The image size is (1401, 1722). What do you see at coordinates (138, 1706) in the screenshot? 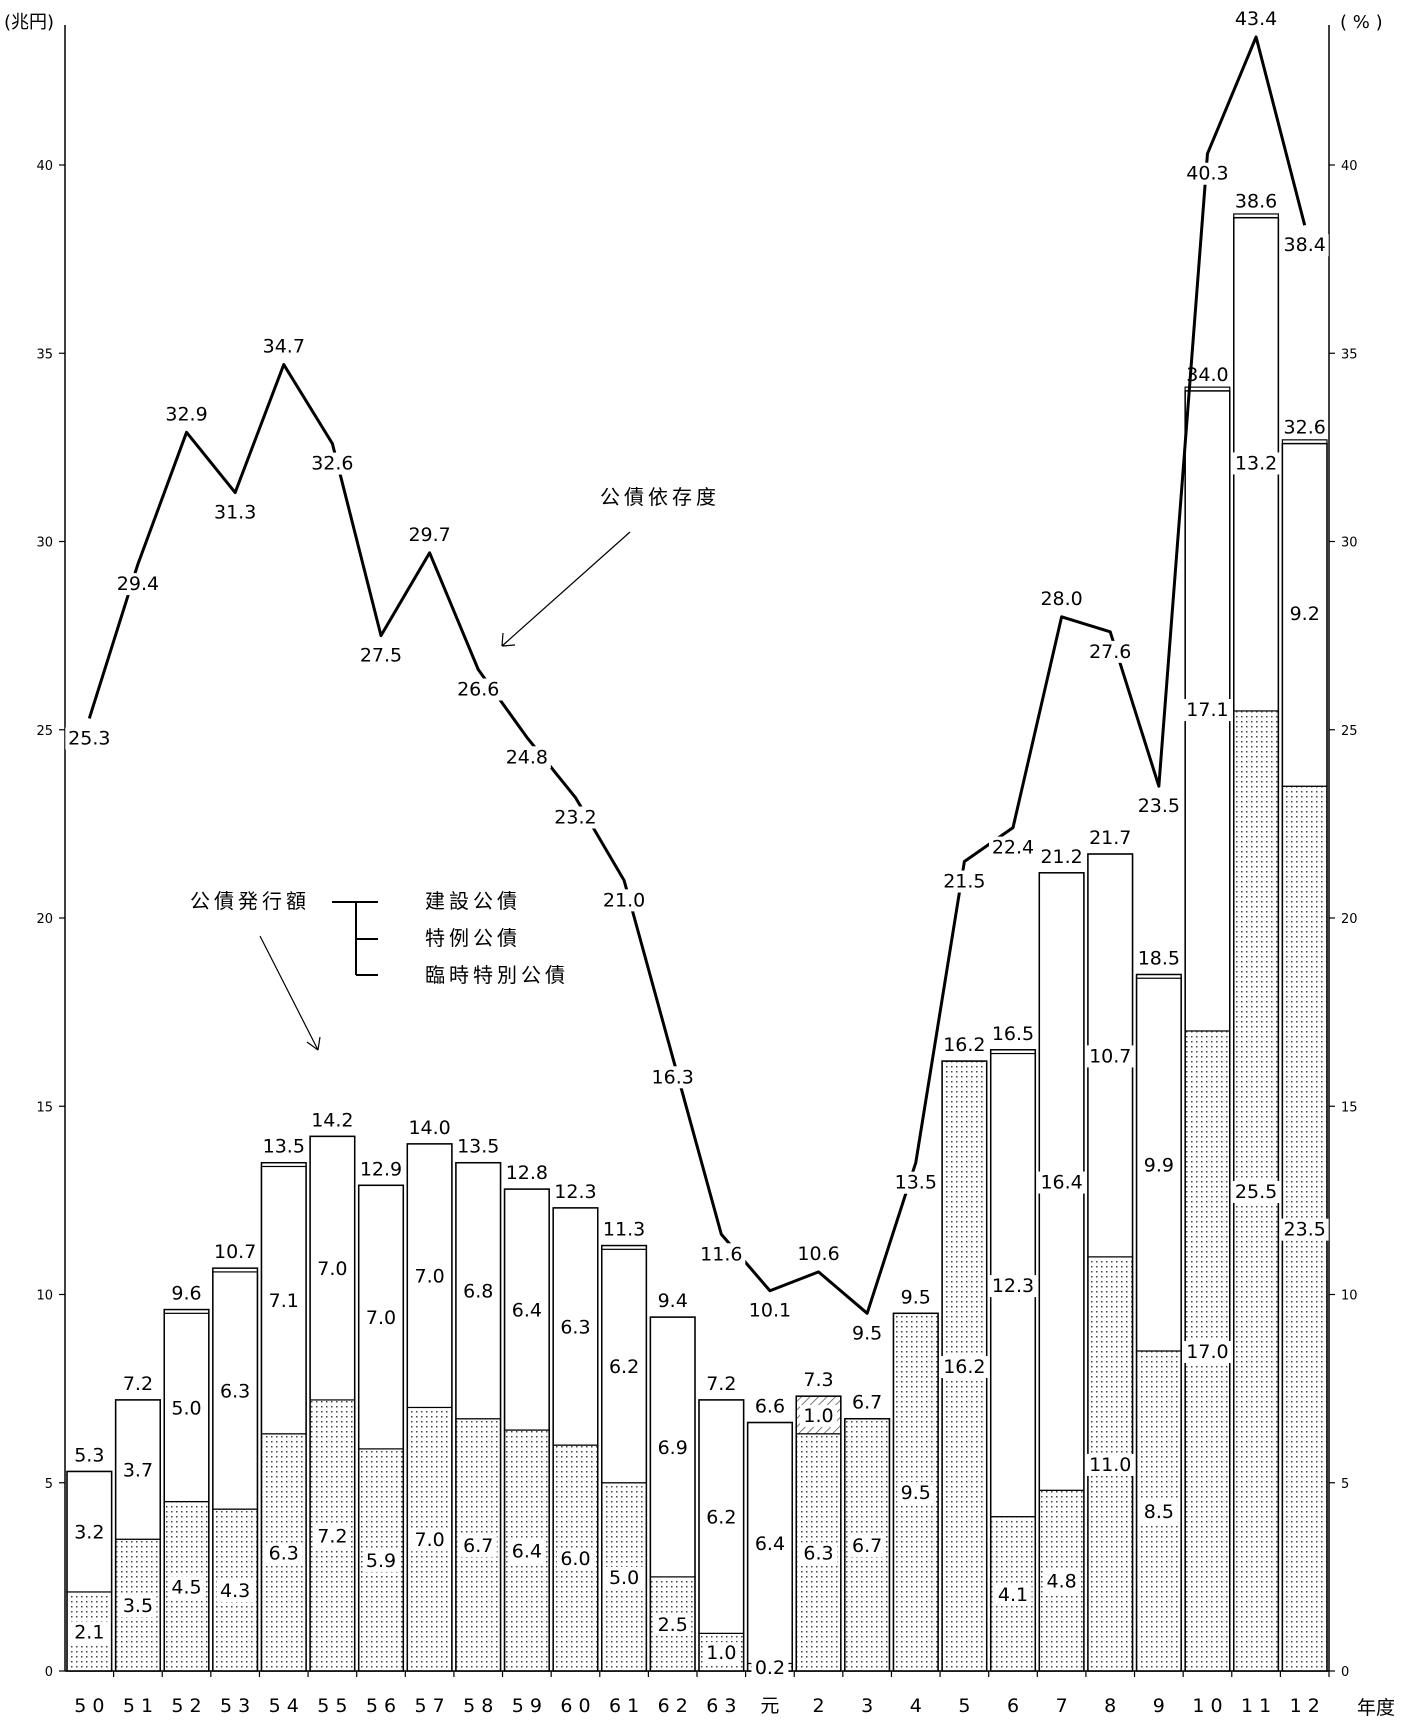
I see `x-label-1: 5 1` at bounding box center [138, 1706].